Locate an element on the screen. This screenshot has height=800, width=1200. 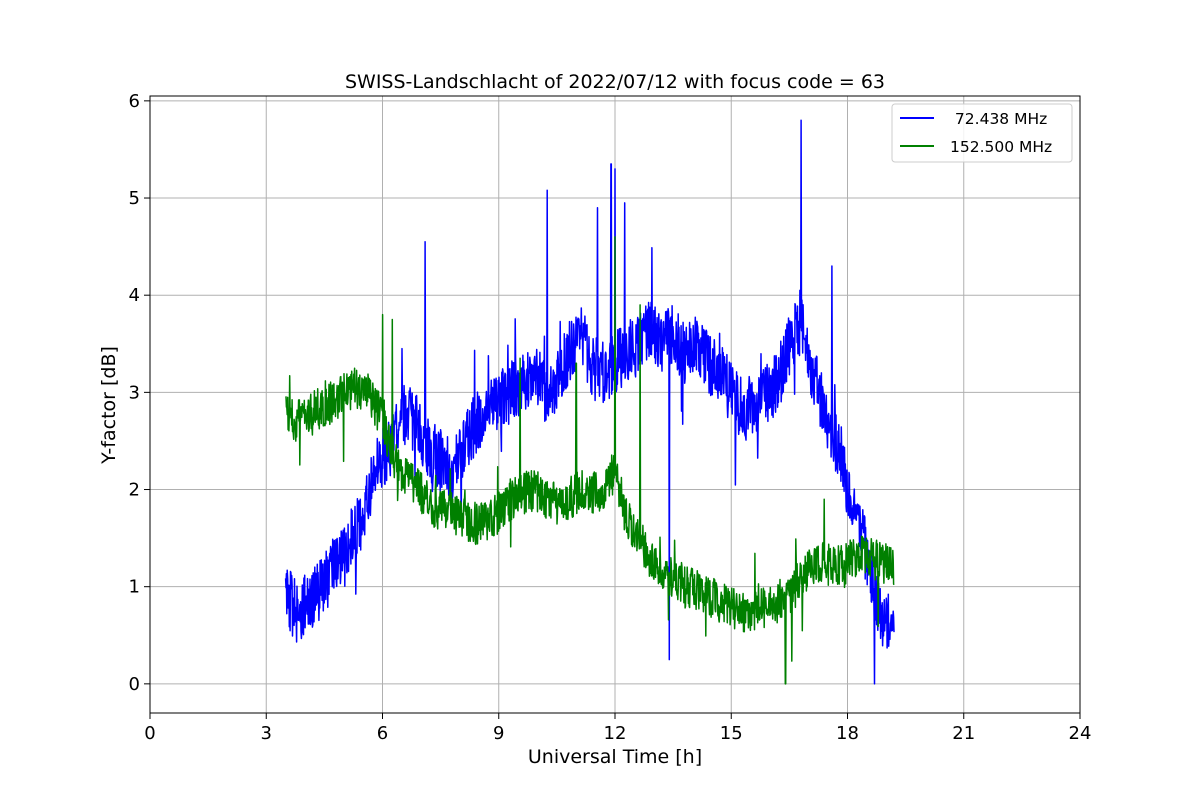
legend-label-72mhz: 72.438 MHz is located at coordinates (998, 119).